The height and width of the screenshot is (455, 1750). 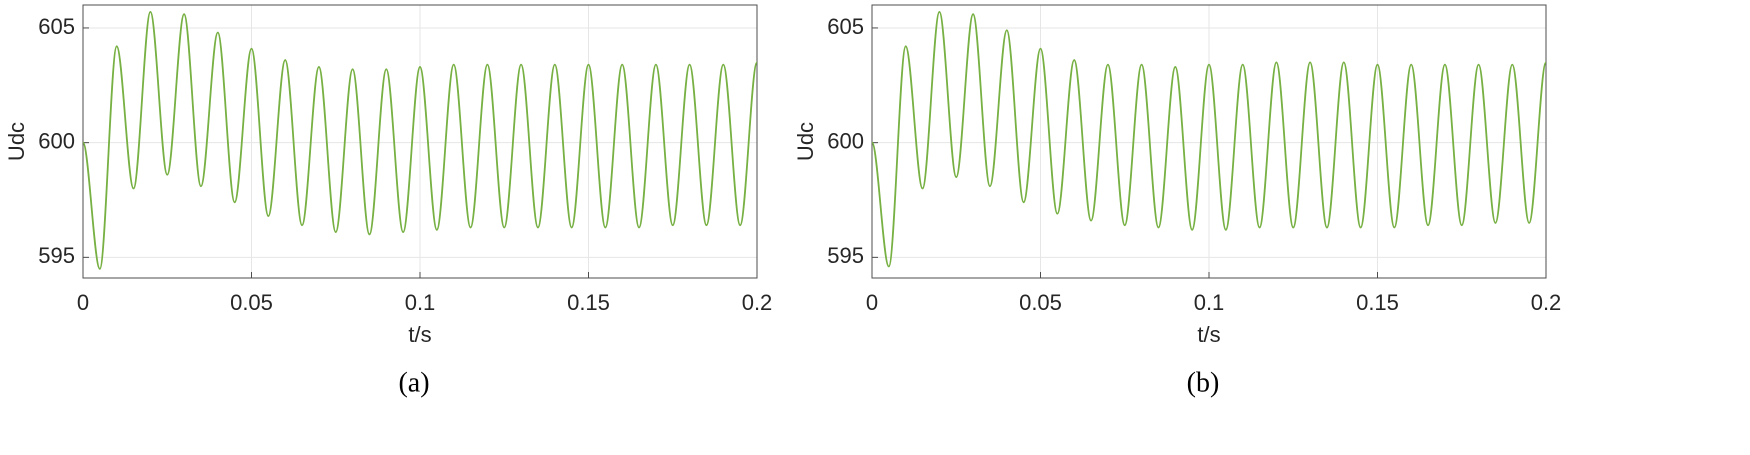 I want to click on caption: (a), so click(x=413, y=382).